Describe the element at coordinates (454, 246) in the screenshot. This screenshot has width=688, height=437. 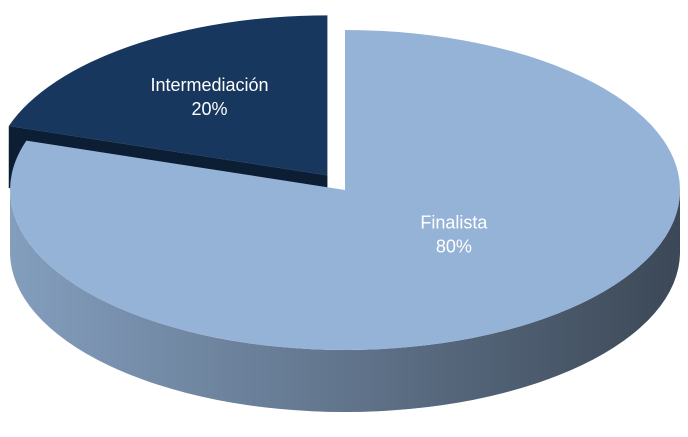
I see `slice-value-label: 80%` at that location.